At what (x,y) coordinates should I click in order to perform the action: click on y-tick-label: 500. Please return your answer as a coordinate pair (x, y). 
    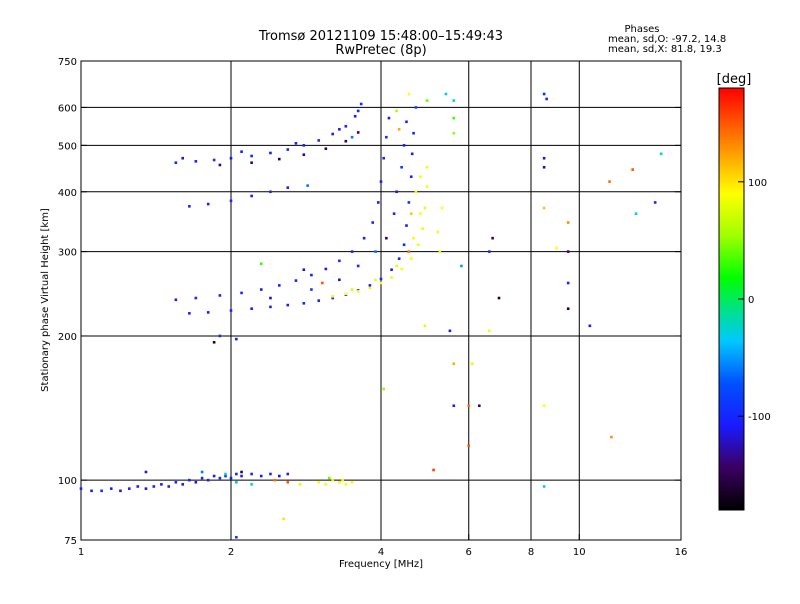
    Looking at the image, I should click on (67, 146).